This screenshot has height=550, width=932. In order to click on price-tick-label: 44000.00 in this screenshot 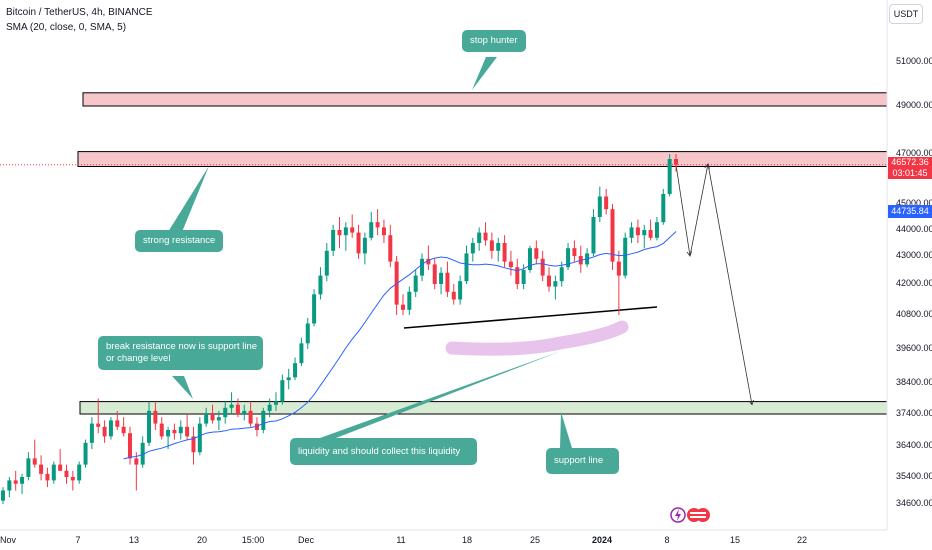, I will do `click(914, 229)`.